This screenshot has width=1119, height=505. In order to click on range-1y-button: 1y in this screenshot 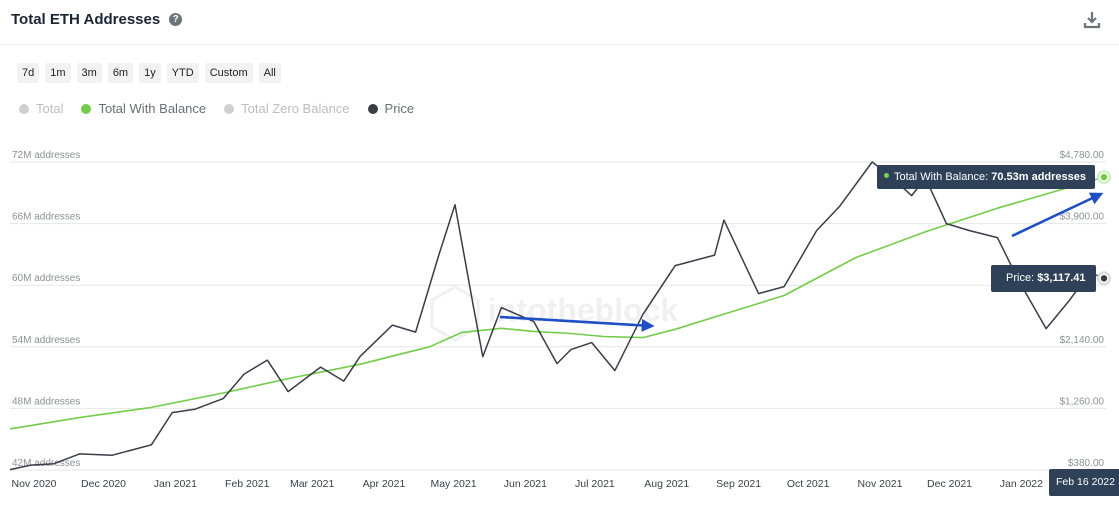, I will do `click(150, 73)`.